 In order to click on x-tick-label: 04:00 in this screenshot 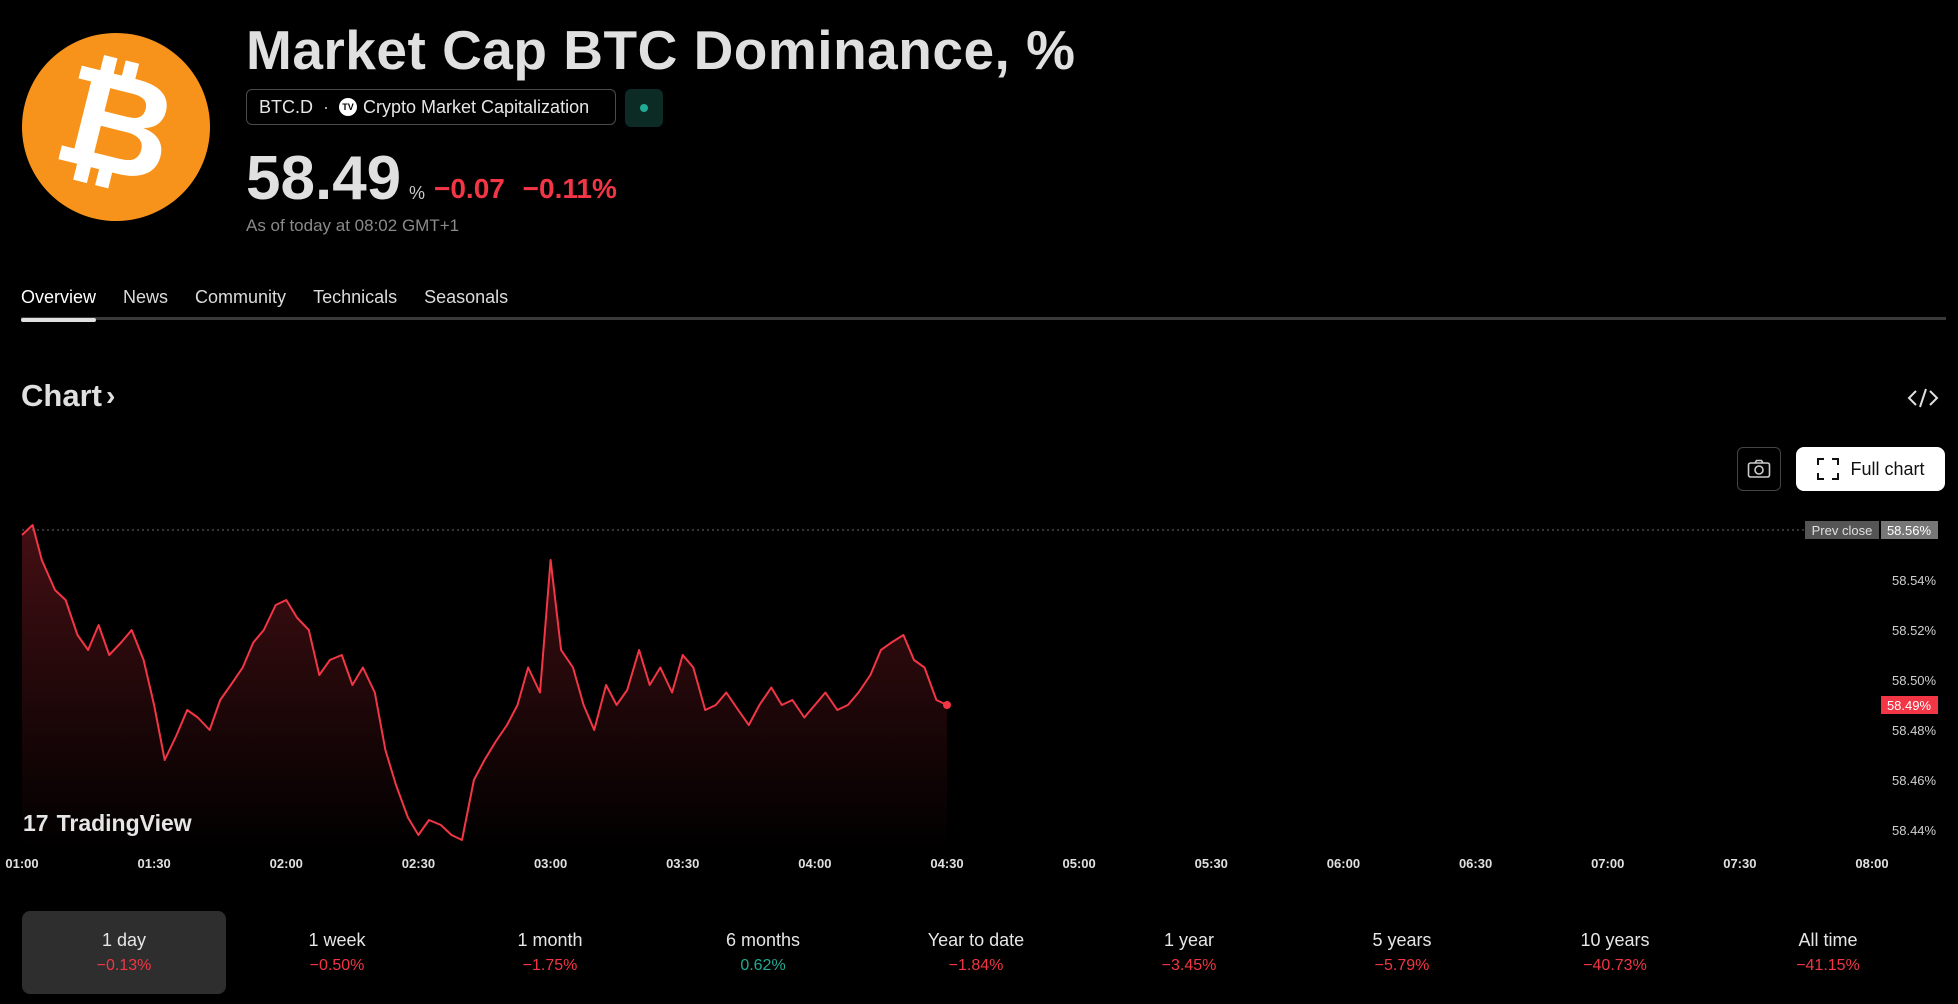, I will do `click(814, 863)`.